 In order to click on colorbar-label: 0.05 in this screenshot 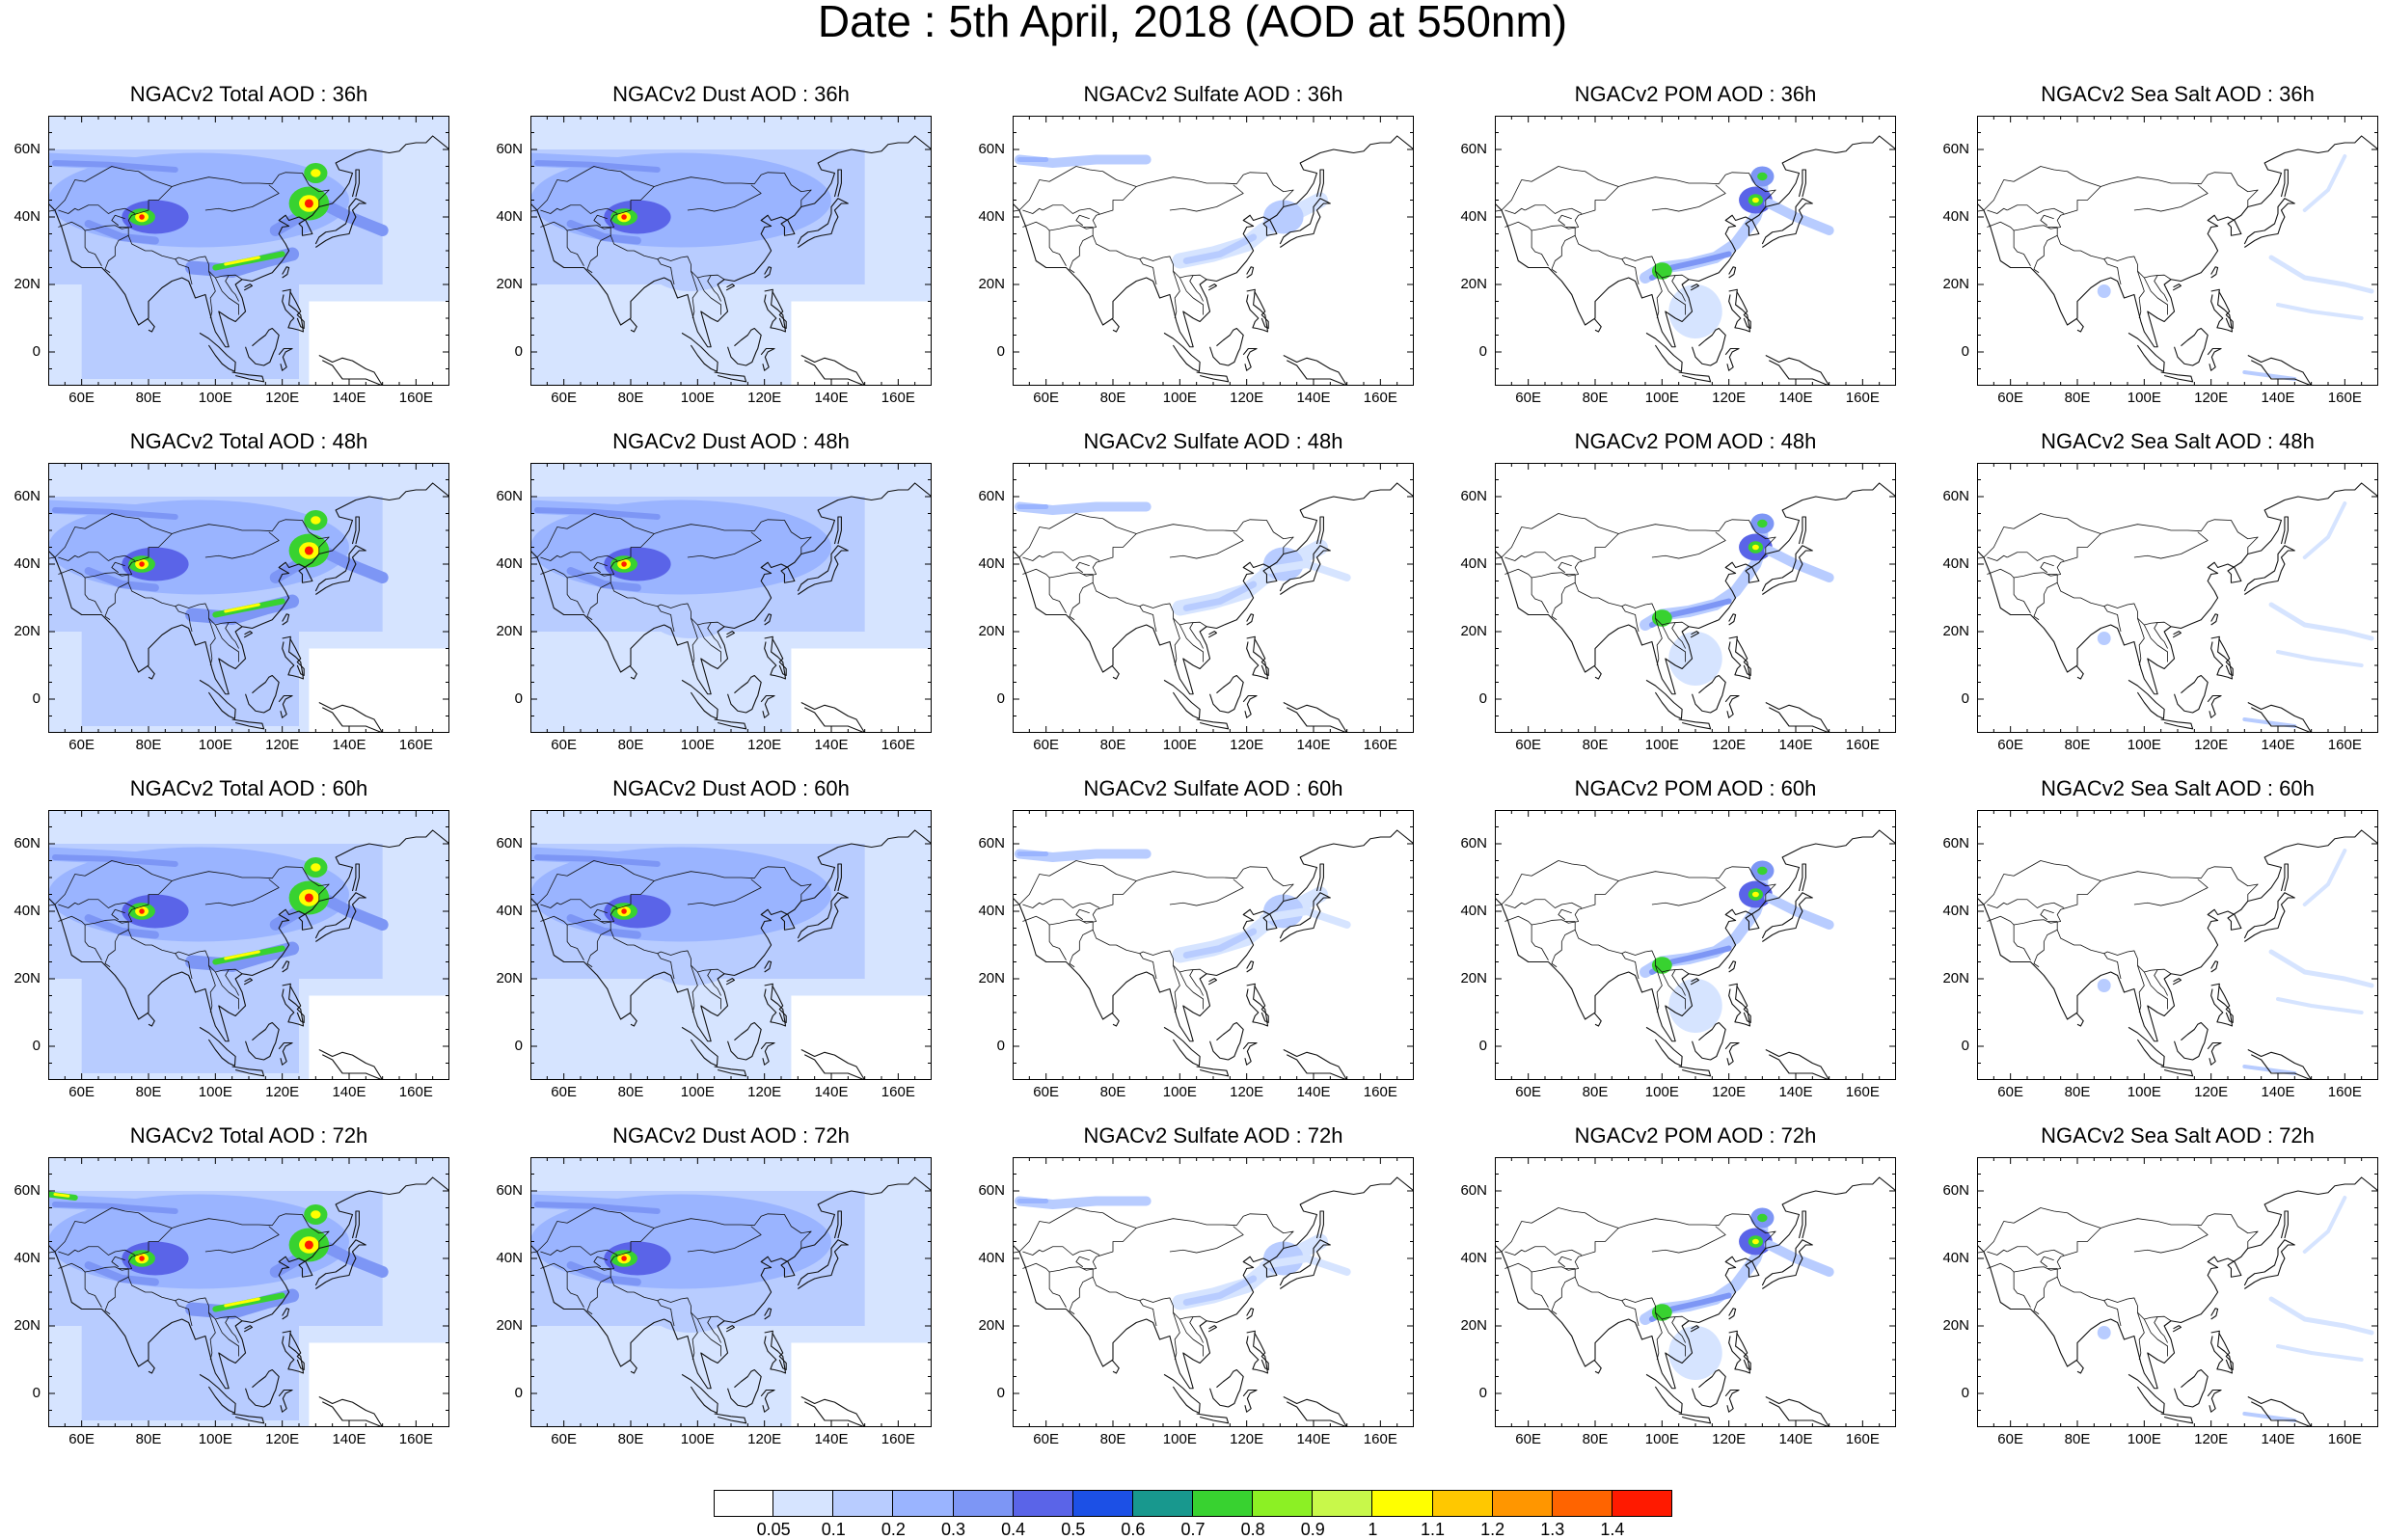, I will do `click(774, 1529)`.